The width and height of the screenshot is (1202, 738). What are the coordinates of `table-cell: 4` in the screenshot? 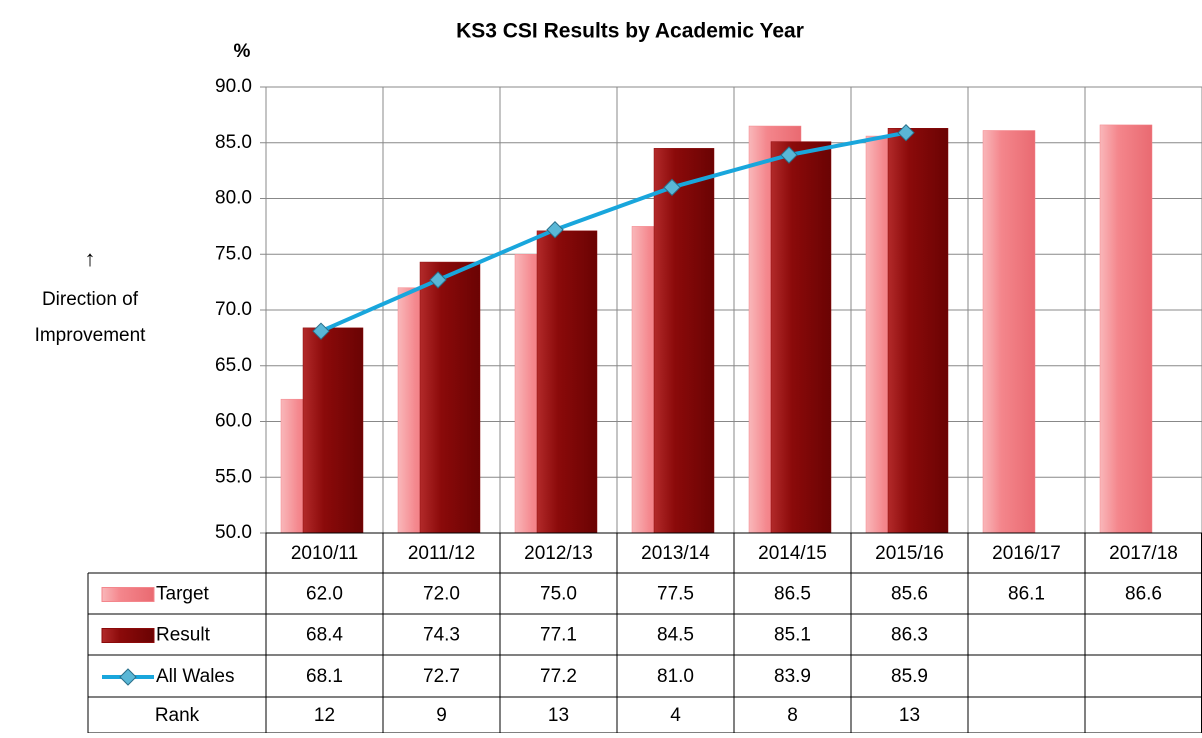 It's located at (675, 715).